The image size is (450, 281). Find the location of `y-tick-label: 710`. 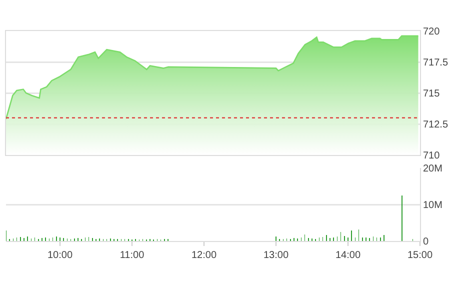

y-tick-label: 710 is located at coordinates (431, 156).